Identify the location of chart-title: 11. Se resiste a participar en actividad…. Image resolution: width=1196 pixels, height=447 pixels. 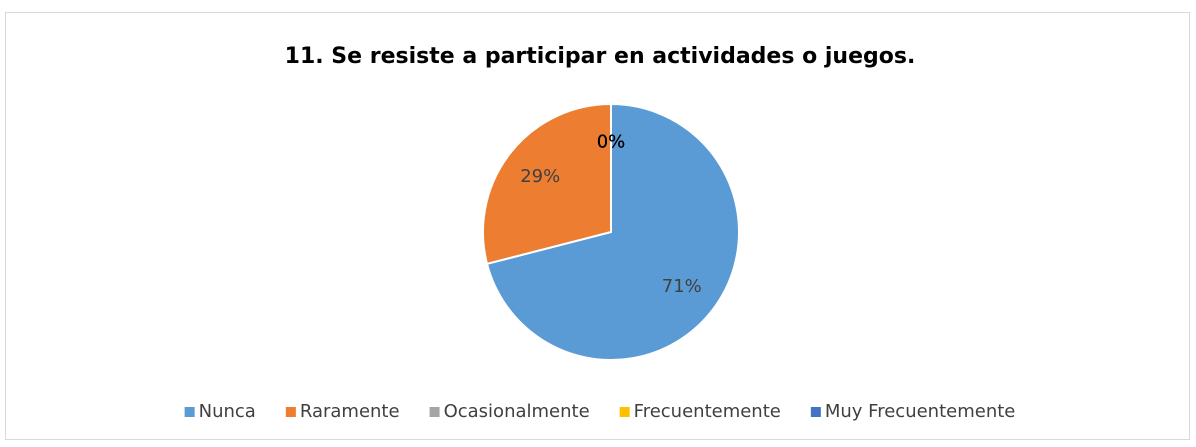
(600, 56).